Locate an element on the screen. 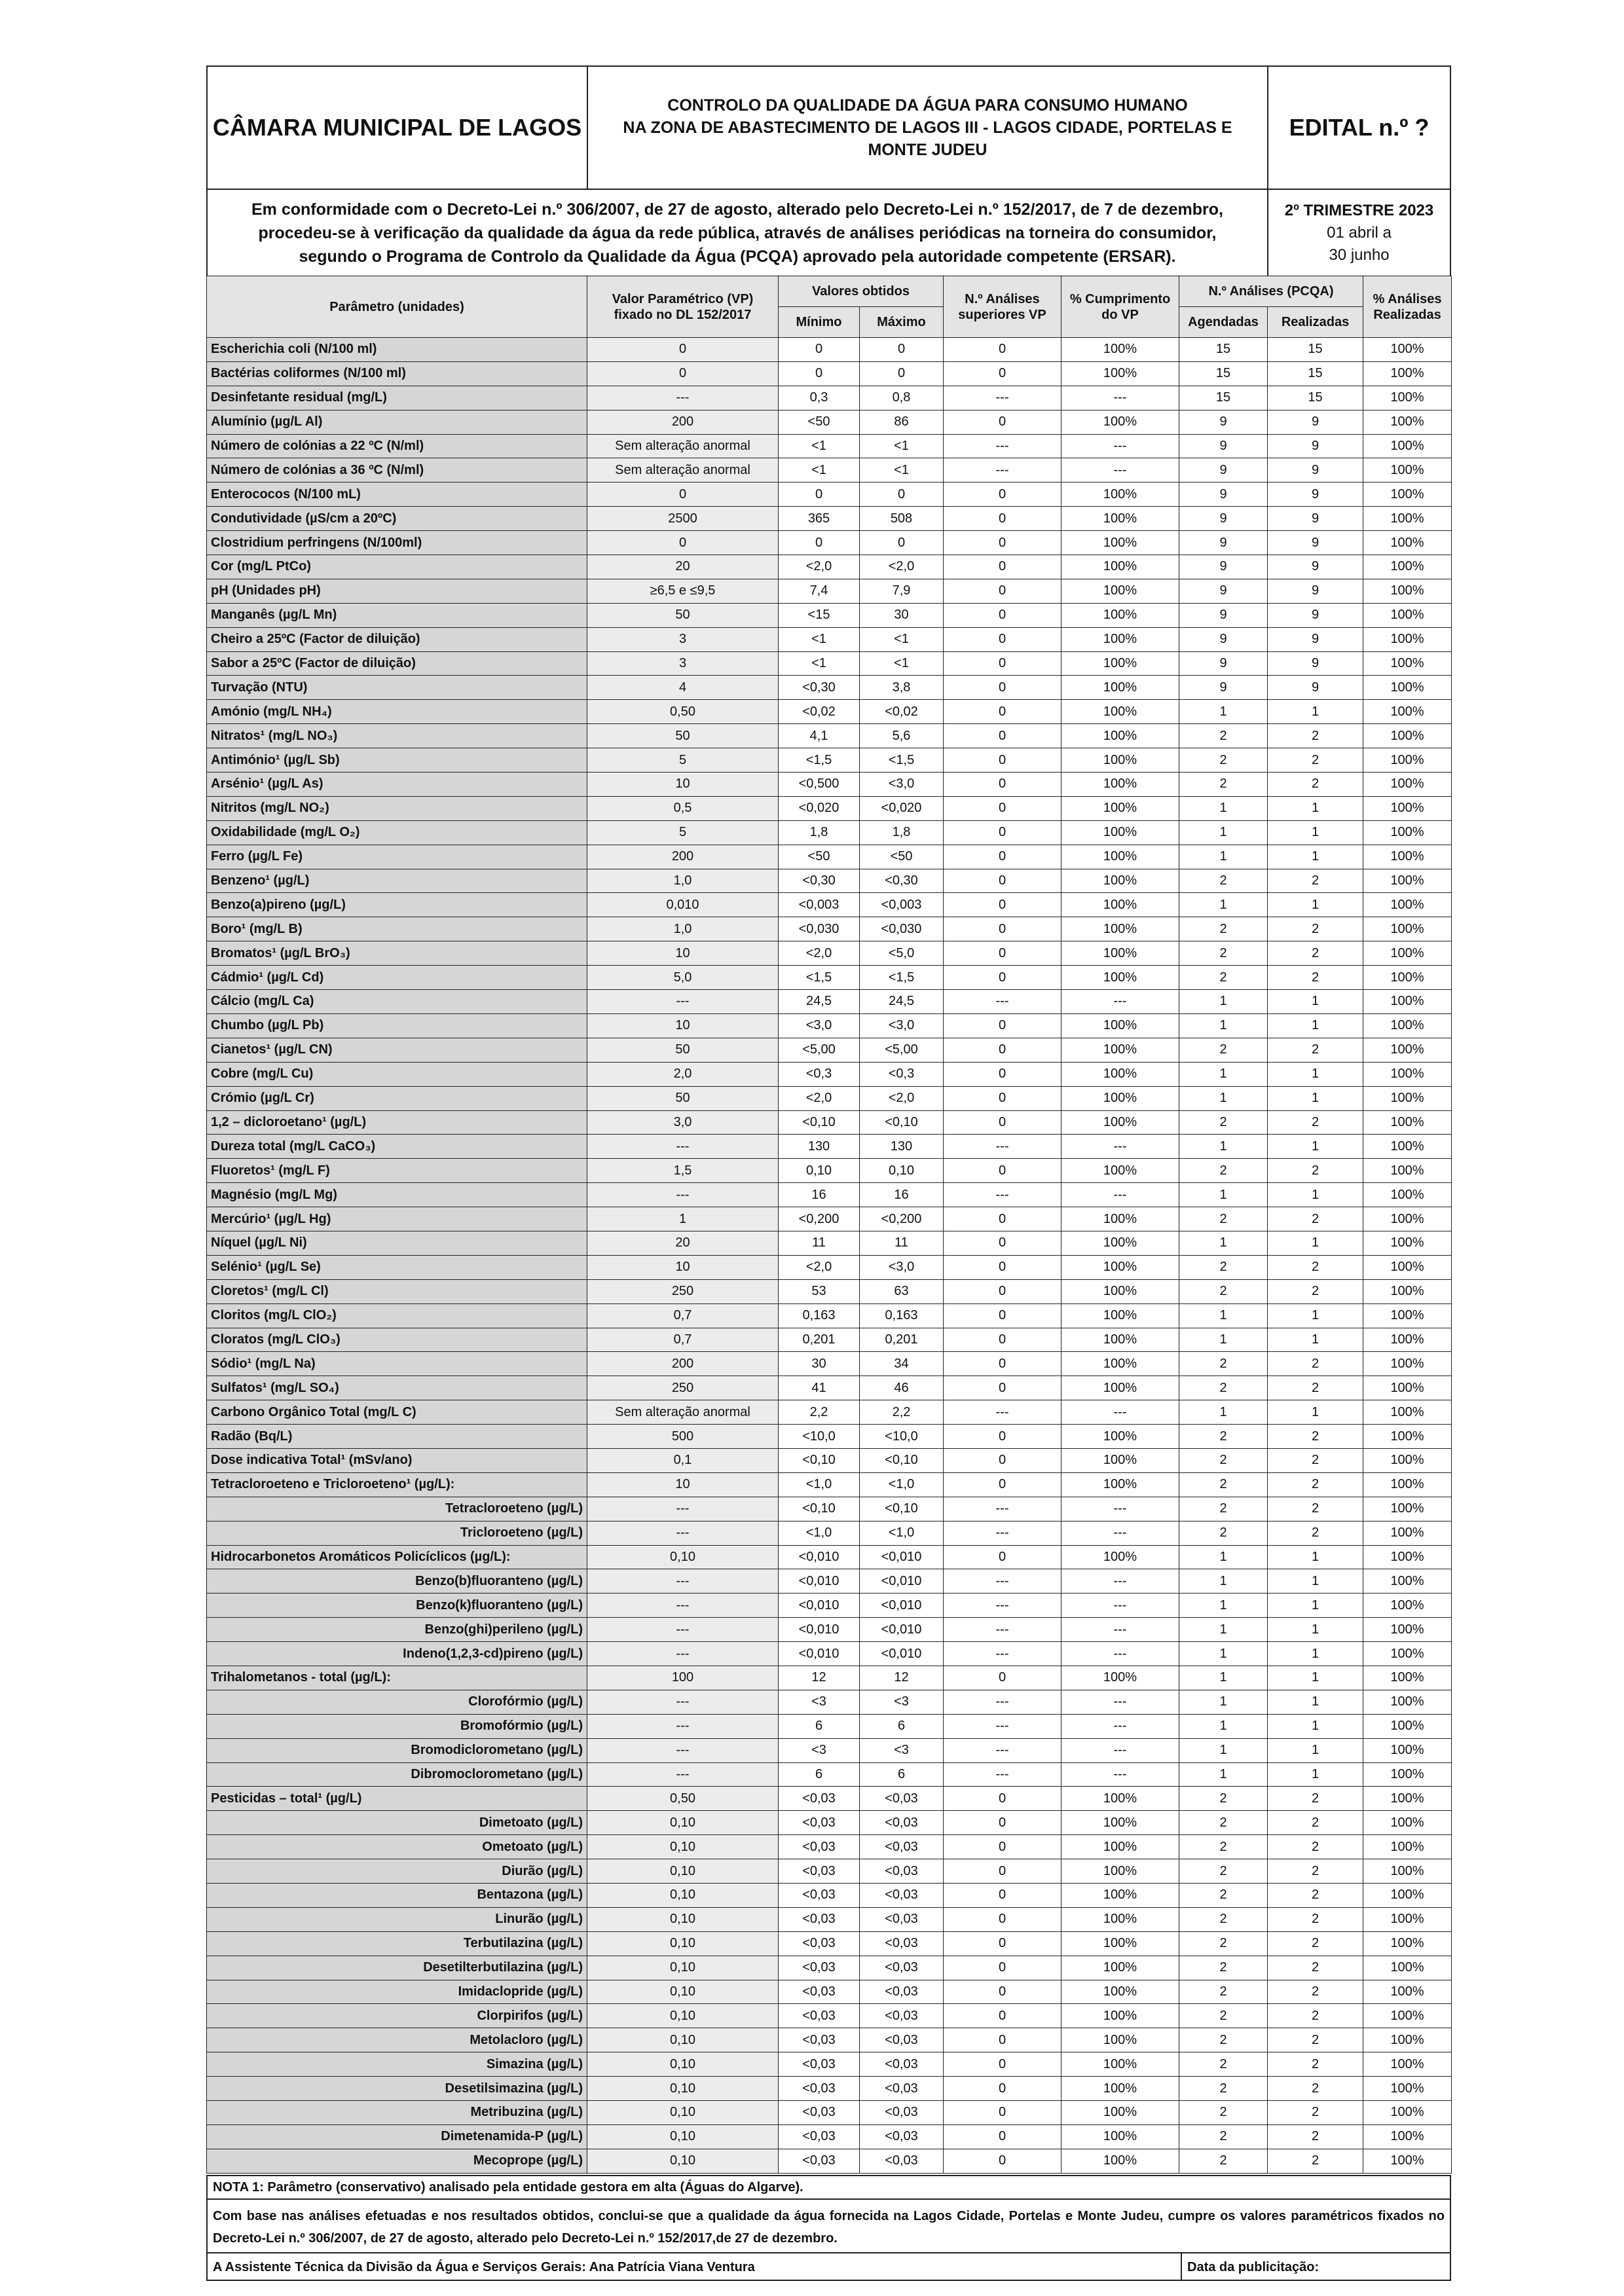 The height and width of the screenshot is (2296, 1624). compliance-pct: --- is located at coordinates (1120, 1605).